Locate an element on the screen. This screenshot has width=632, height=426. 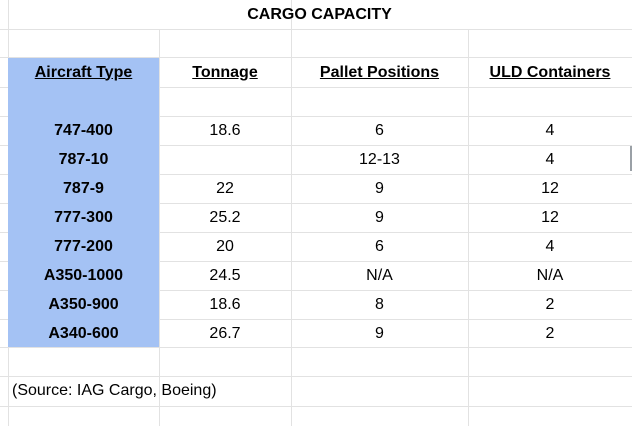
cell-pallet-positions: N/A is located at coordinates (379, 275).